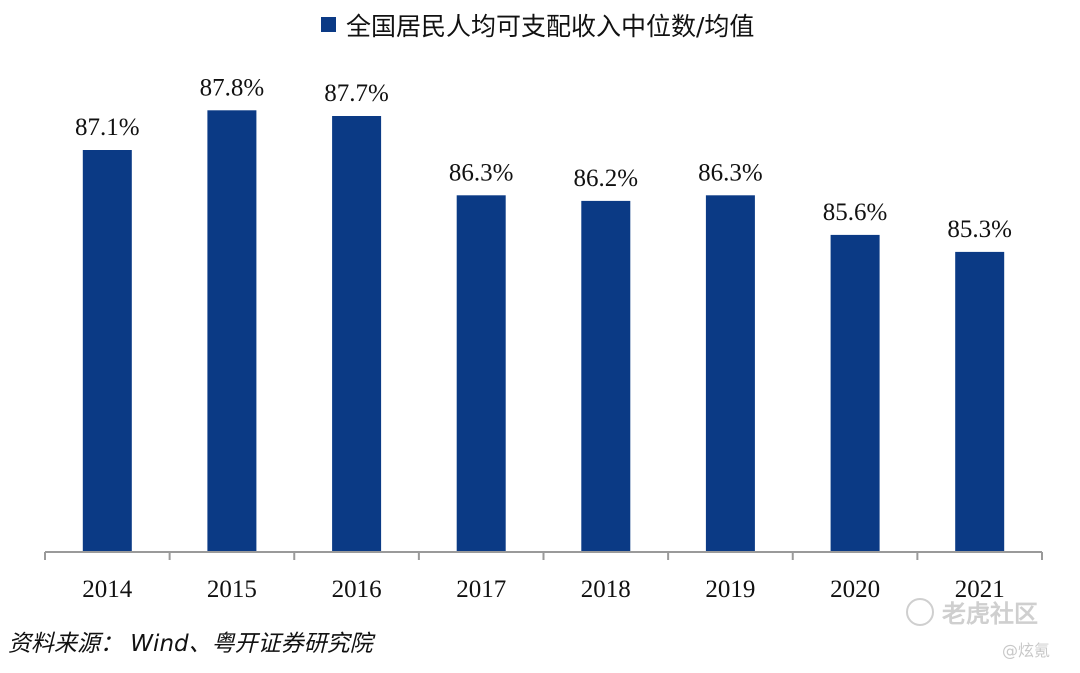 The image size is (1080, 673). What do you see at coordinates (357, 589) in the screenshot?
I see `x-tick-label-2016: 2016` at bounding box center [357, 589].